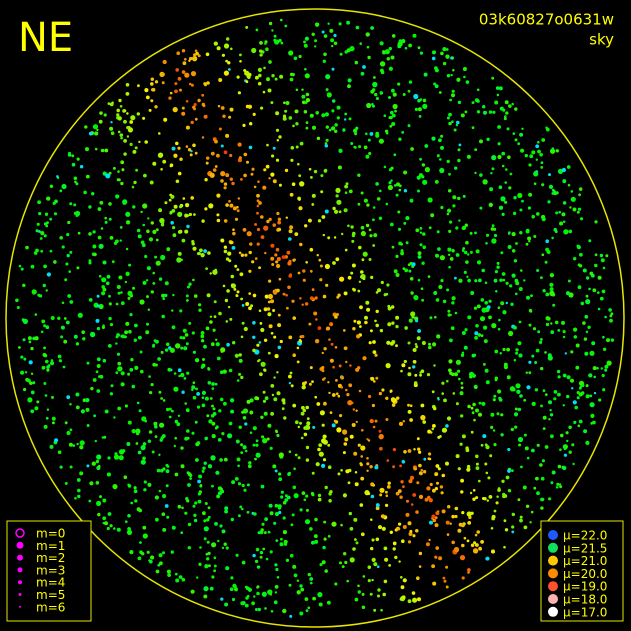 The height and width of the screenshot is (631, 631). I want to click on brightness-symbol, so click(553, 586).